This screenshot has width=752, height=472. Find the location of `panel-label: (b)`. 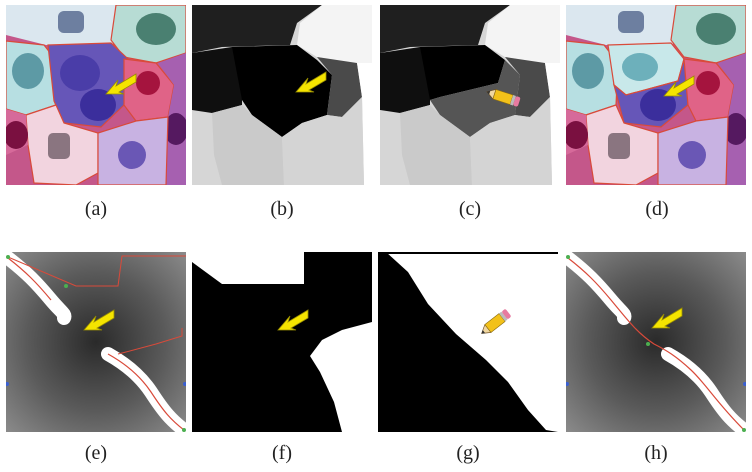

panel-label: (b) is located at coordinates (282, 209).